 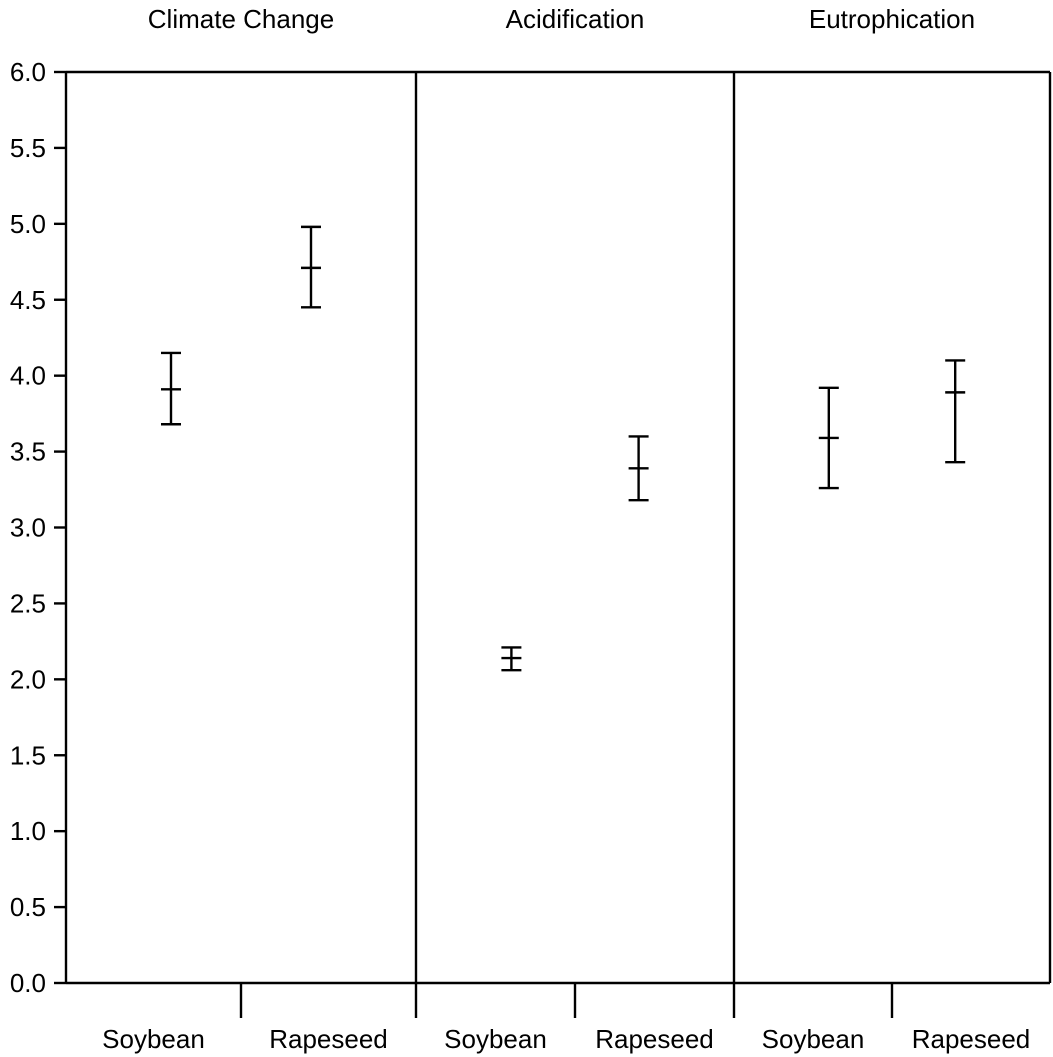 What do you see at coordinates (28, 983) in the screenshot?
I see `y-tick-label: 0.0` at bounding box center [28, 983].